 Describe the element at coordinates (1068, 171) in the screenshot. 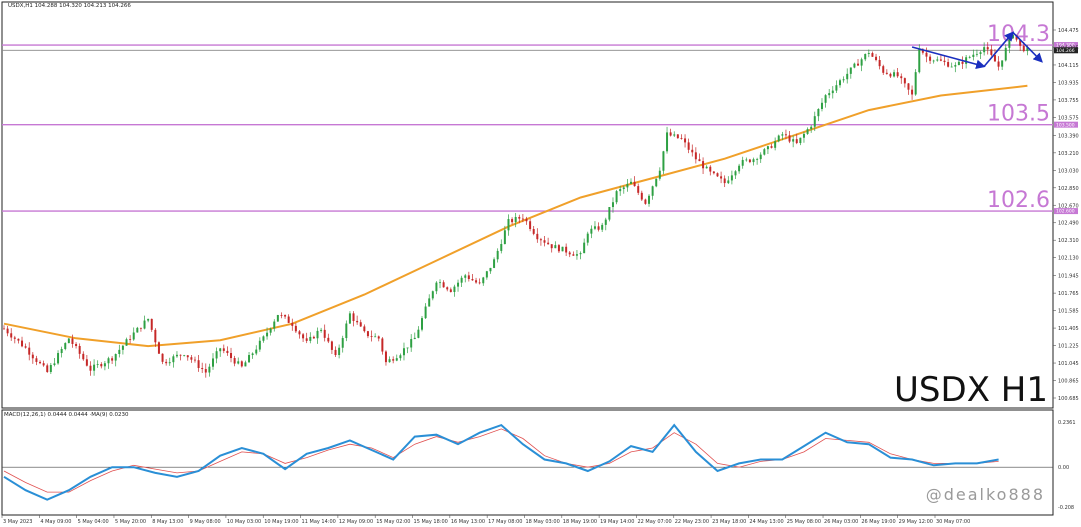

I see `y-tick-label: 103.030` at that location.